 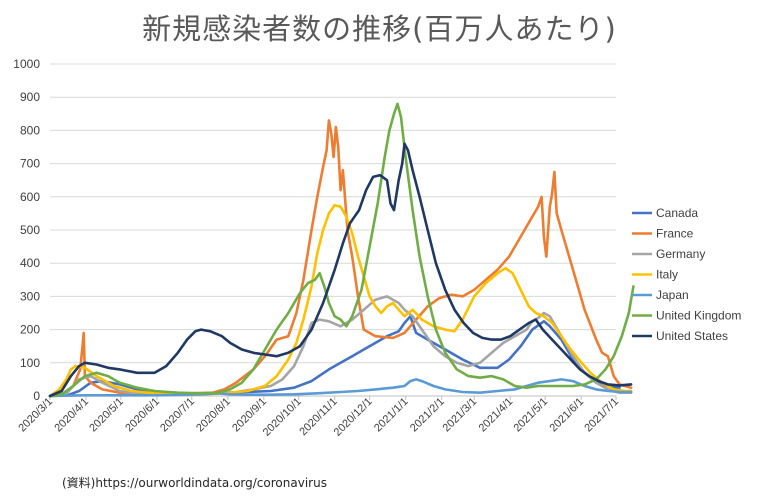 I want to click on chart-title: 新規感染者数の推移(百万人あたり), so click(x=379, y=29).